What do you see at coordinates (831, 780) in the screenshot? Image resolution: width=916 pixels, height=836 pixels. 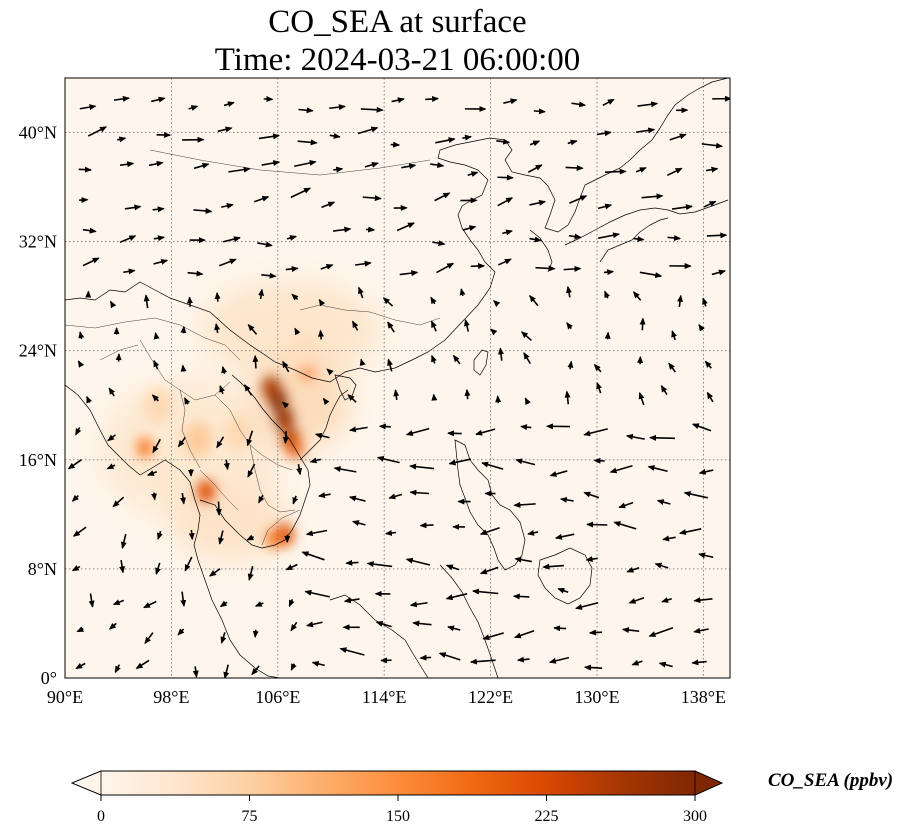 I see `colorbar-label: CO_SEA (ppbv)` at bounding box center [831, 780].